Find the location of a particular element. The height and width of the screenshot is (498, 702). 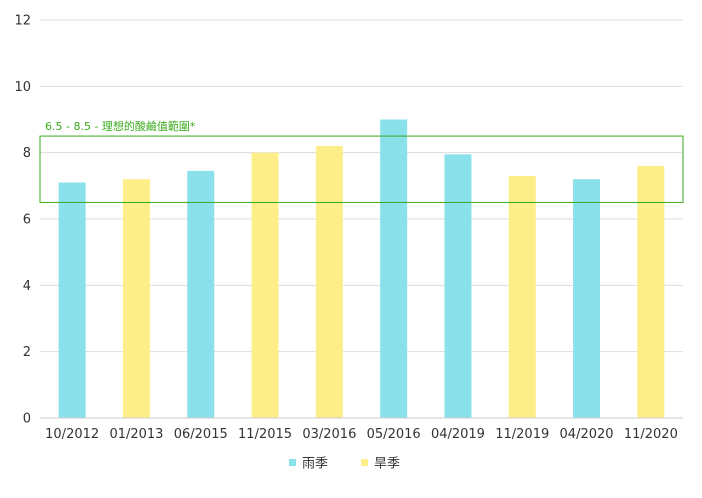

x-tick-label: 06/2015 is located at coordinates (201, 434).